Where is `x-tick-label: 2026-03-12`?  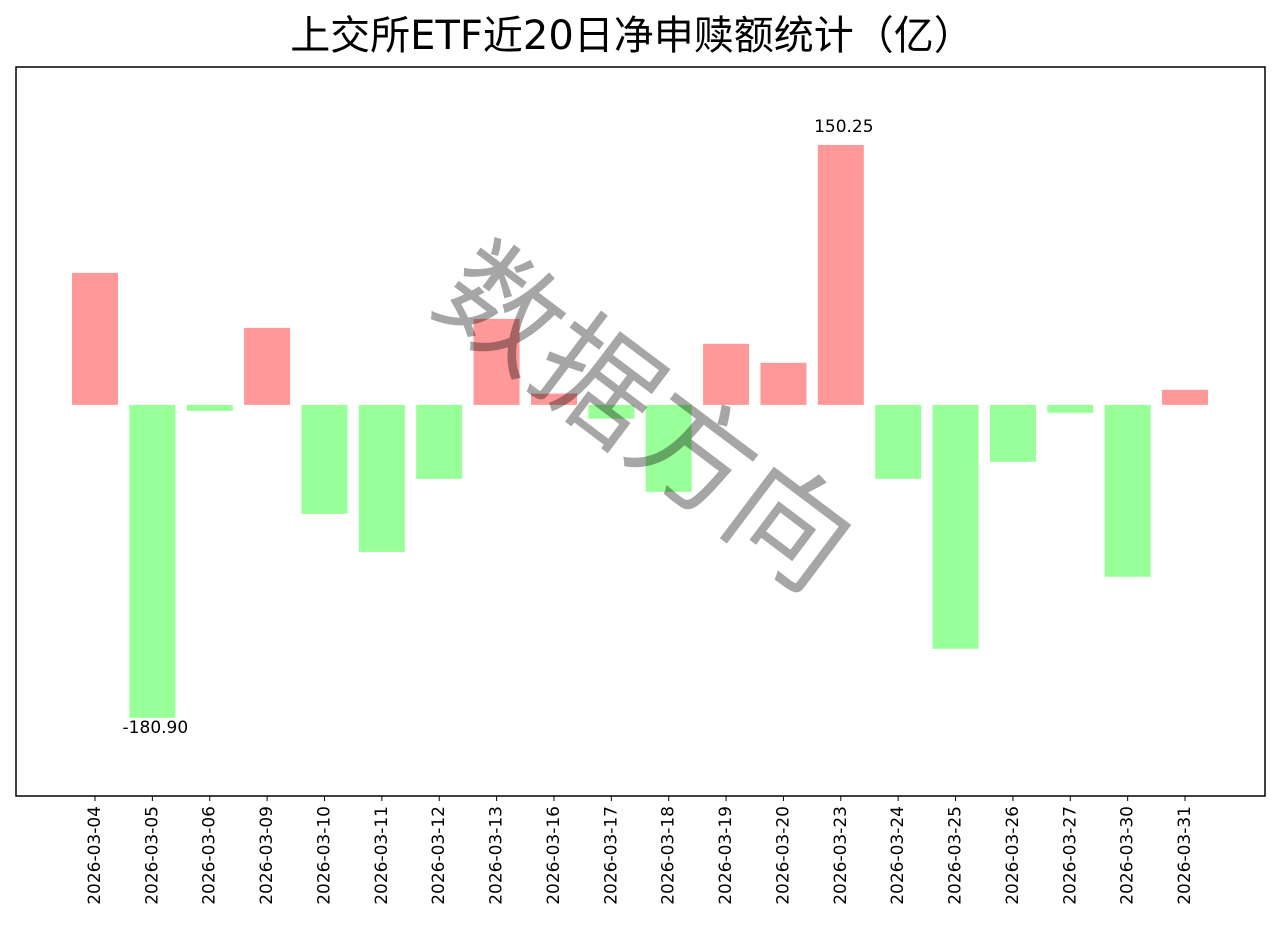 x-tick-label: 2026-03-12 is located at coordinates (439, 855).